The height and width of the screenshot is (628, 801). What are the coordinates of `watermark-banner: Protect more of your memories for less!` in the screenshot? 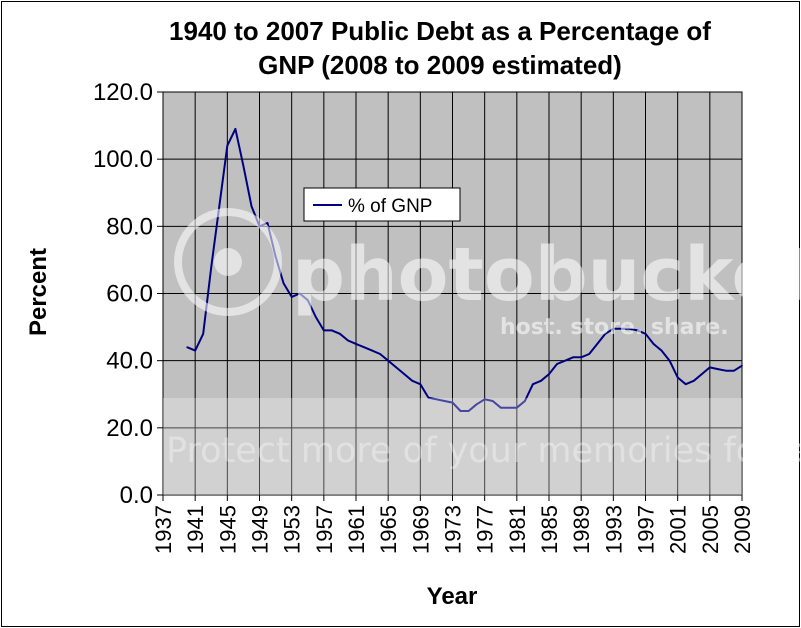 It's located at (483, 451).